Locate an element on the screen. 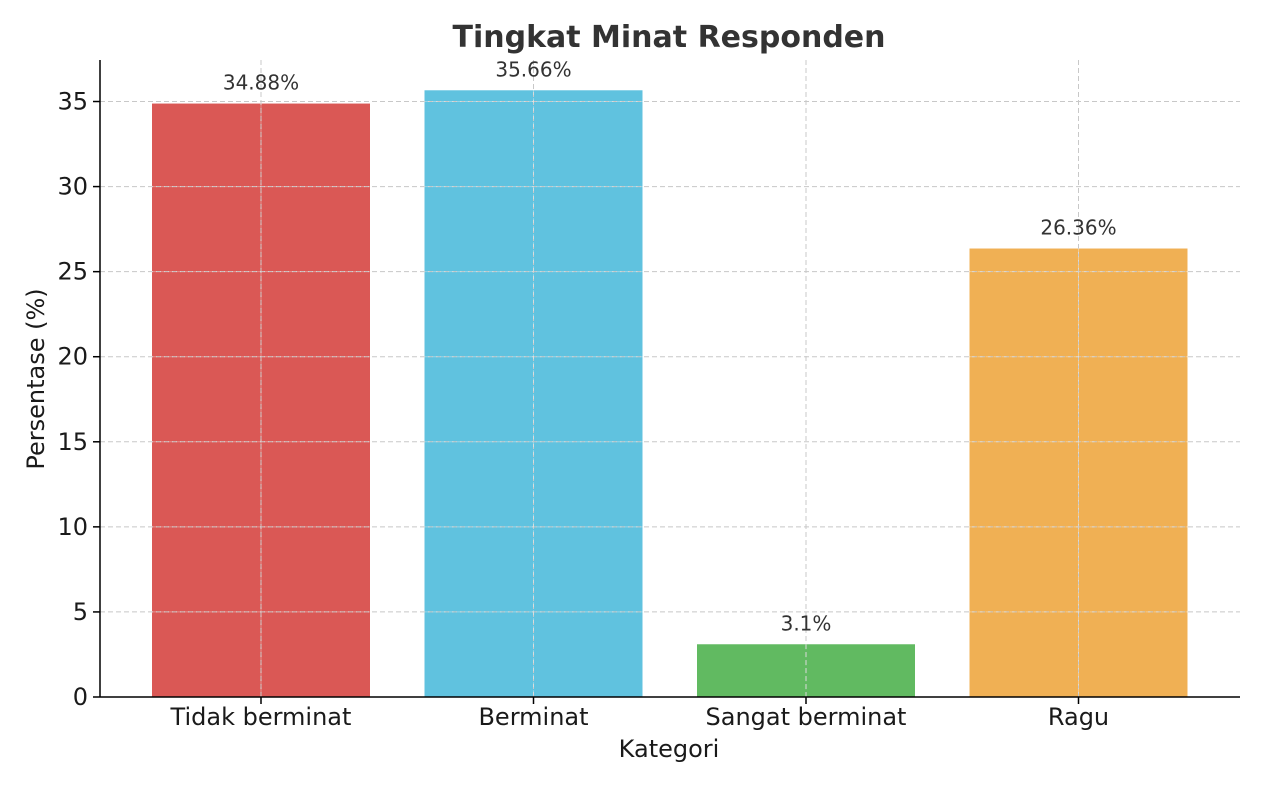  x-tick-label: Berminat is located at coordinates (533, 717).